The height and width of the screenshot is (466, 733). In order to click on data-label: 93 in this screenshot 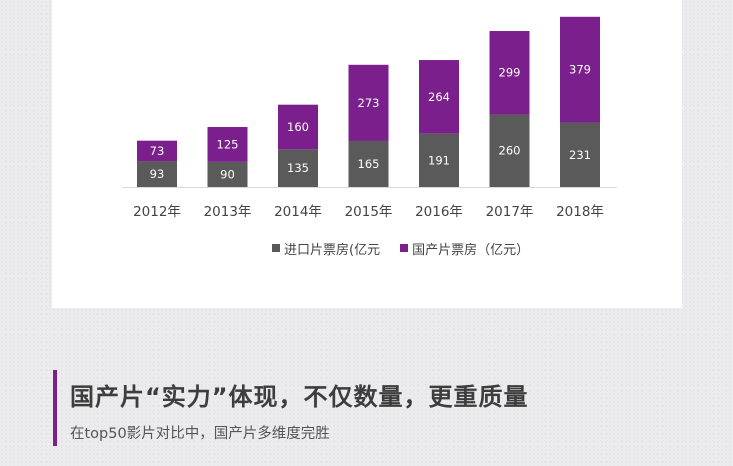, I will do `click(157, 174)`.